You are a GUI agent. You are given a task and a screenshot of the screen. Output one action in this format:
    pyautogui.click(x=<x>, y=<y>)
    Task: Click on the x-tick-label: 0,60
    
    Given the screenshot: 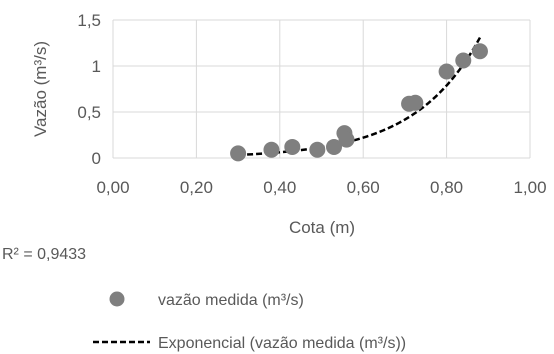 What is the action you would take?
    pyautogui.click(x=363, y=187)
    